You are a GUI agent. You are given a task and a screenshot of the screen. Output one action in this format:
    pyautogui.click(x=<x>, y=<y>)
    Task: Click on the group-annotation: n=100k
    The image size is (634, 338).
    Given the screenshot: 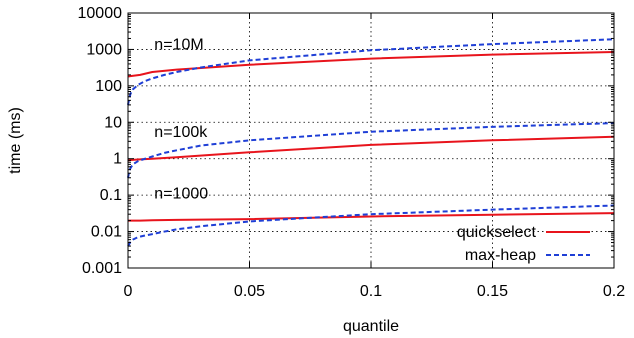 What is the action you would take?
    pyautogui.click(x=181, y=132)
    